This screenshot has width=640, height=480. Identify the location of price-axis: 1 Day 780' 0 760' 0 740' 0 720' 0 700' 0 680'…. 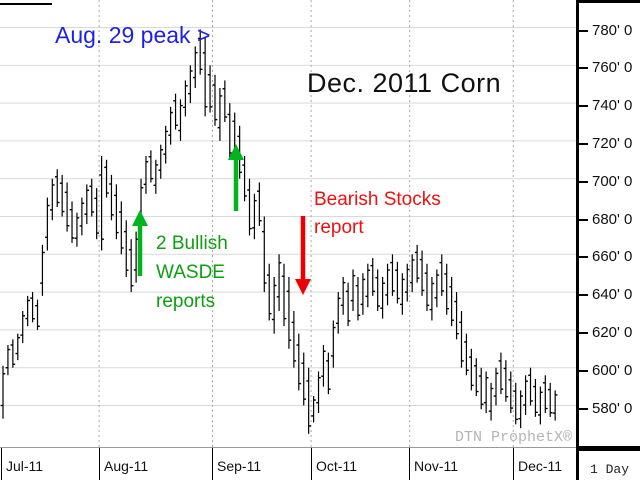
(608, 240).